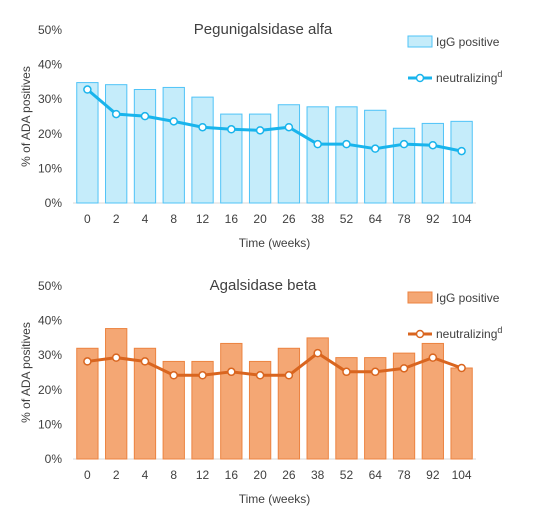  I want to click on legend-label-line-superscript: d, so click(499, 74).